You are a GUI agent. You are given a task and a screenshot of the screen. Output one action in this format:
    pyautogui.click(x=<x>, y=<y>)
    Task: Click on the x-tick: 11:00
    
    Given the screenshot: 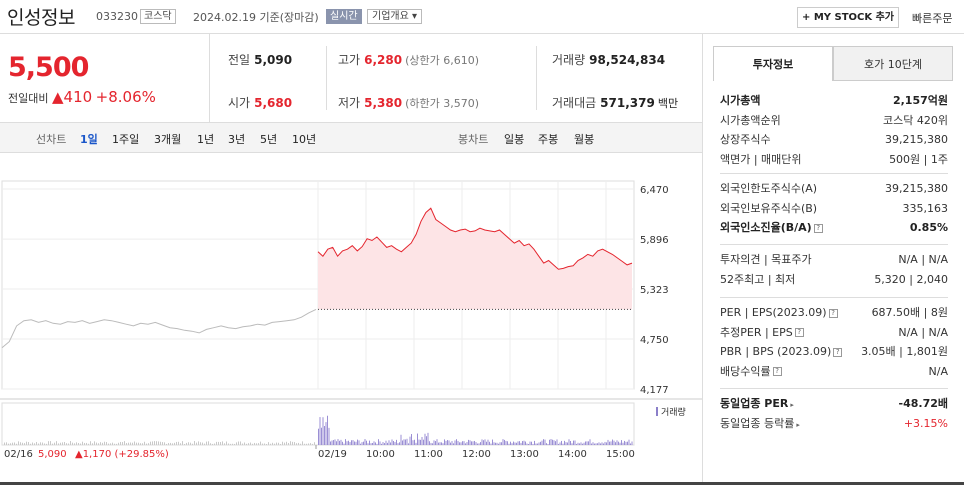 What is the action you would take?
    pyautogui.click(x=428, y=454)
    